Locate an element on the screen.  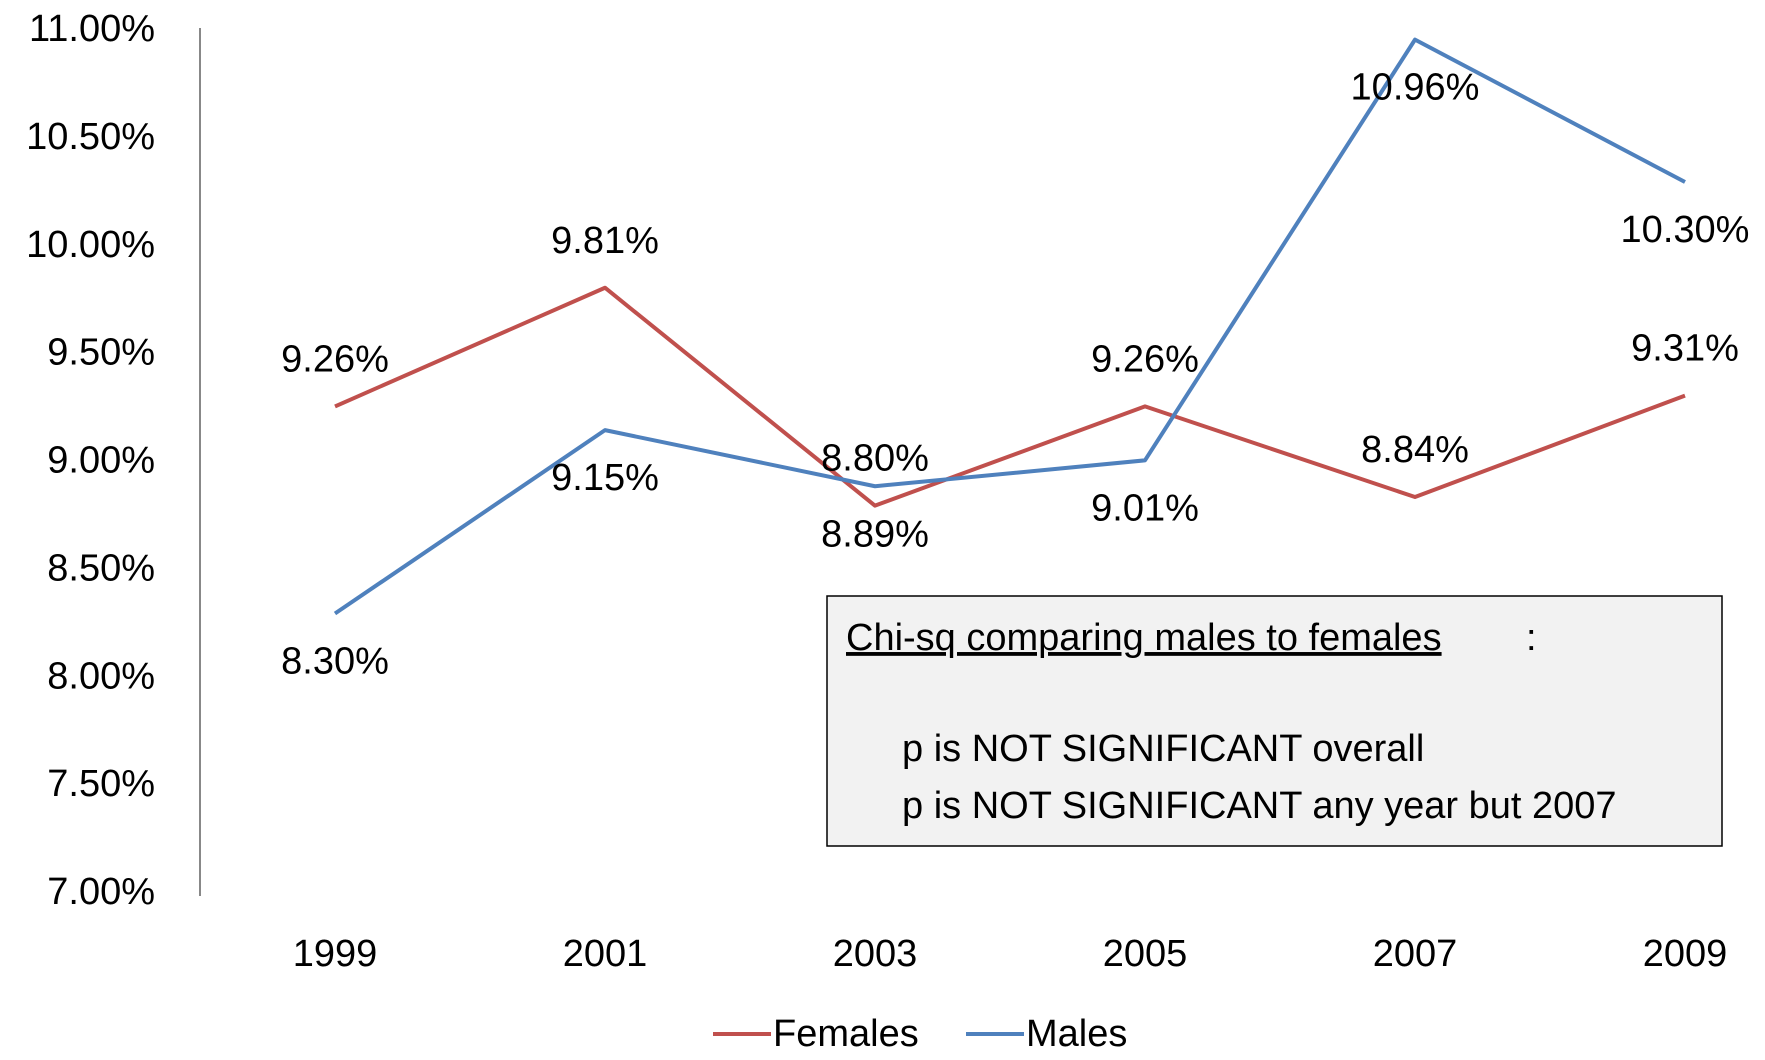
legend-label: Females is located at coordinates (846, 1034).